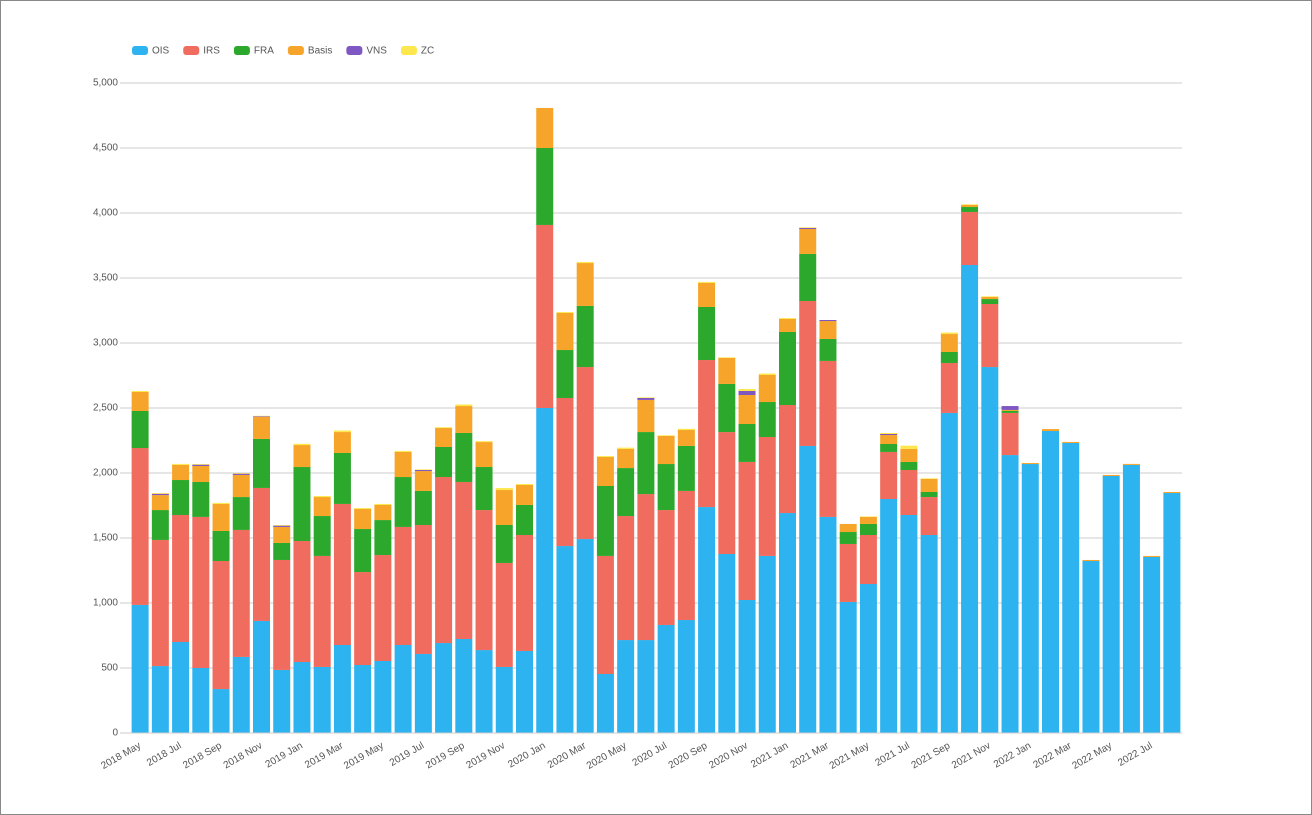 The height and width of the screenshot is (815, 1312). I want to click on y-tick-label: 4,000, so click(105, 213).